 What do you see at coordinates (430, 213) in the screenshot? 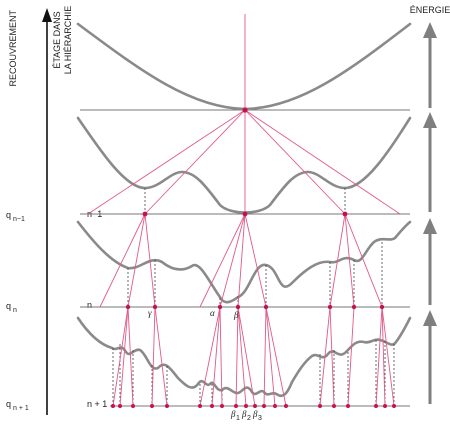
I see `energy-arrows` at bounding box center [430, 213].